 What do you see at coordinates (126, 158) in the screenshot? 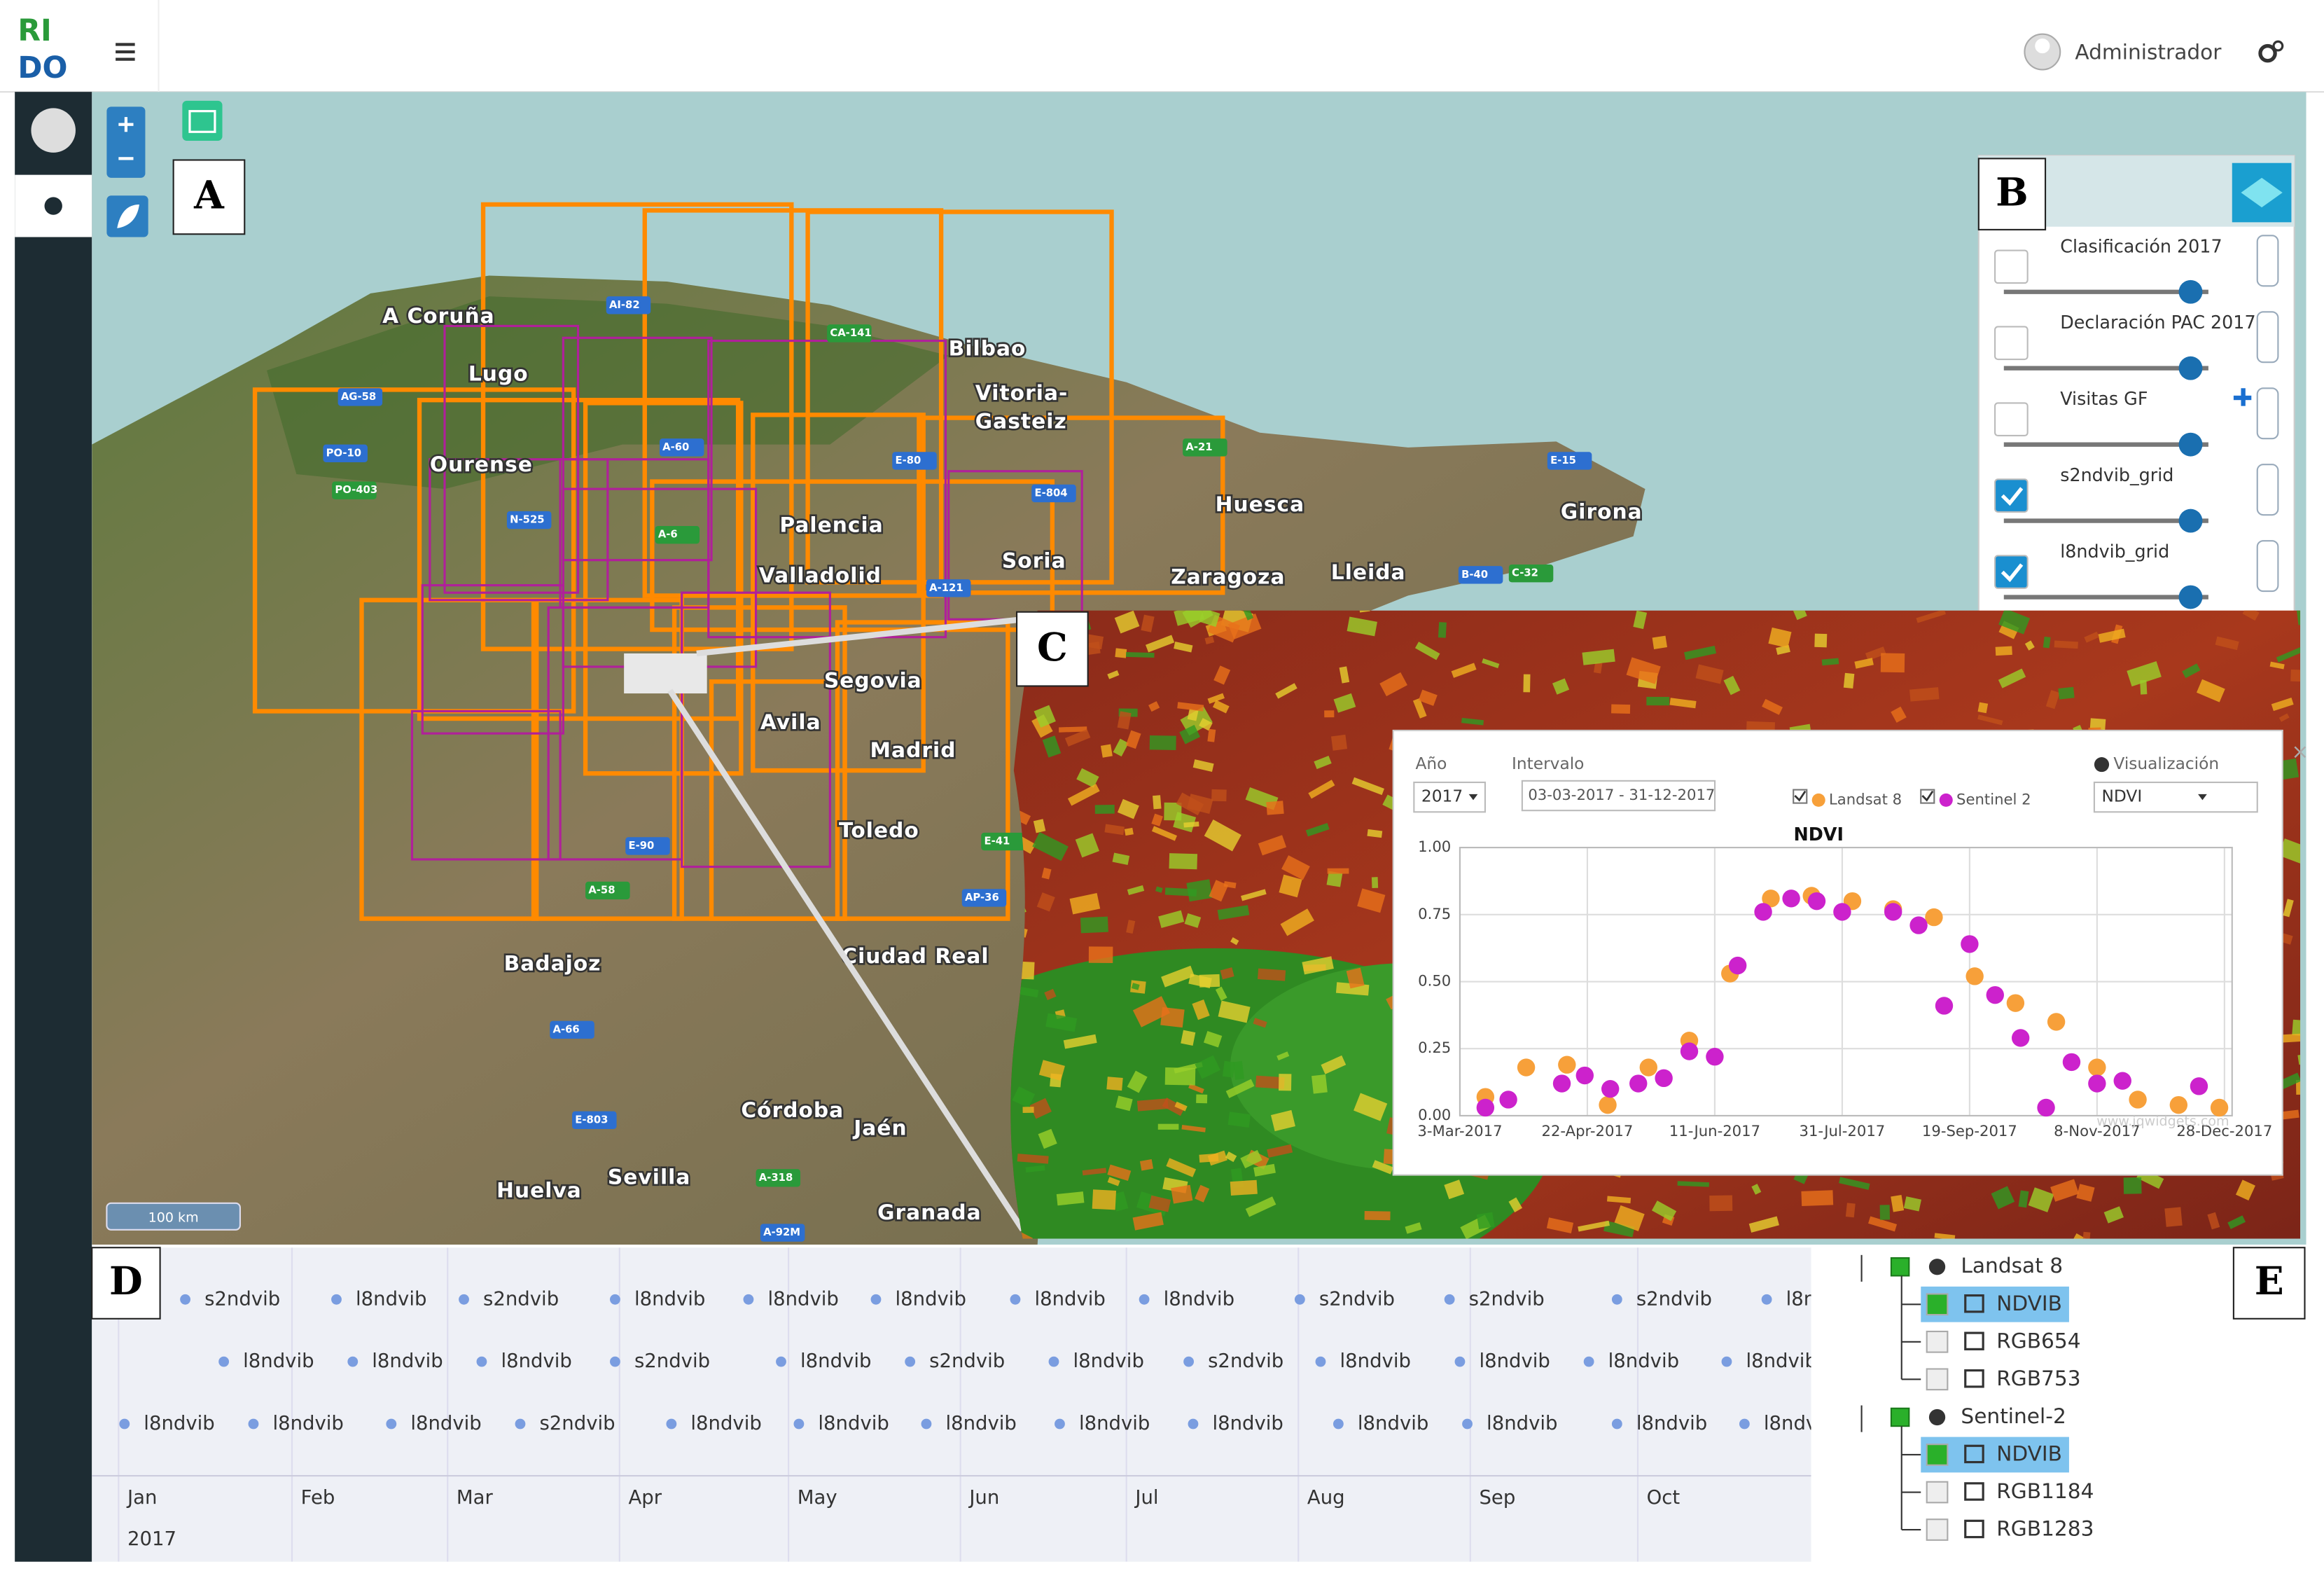
I see `zoom-out` at bounding box center [126, 158].